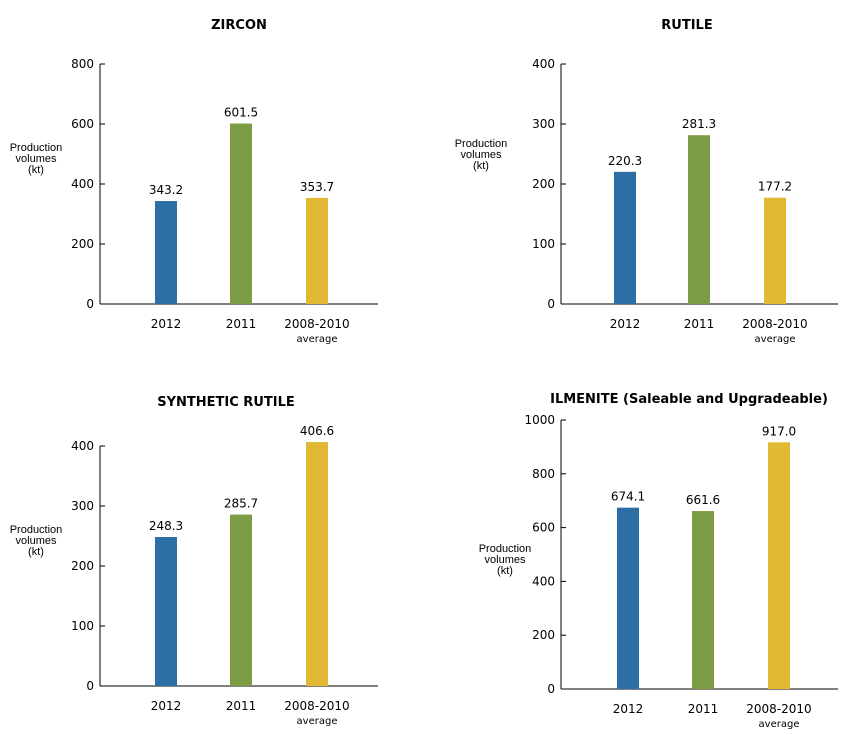 The height and width of the screenshot is (735, 846). Describe the element at coordinates (241, 504) in the screenshot. I see `data-label: 285.7` at that location.